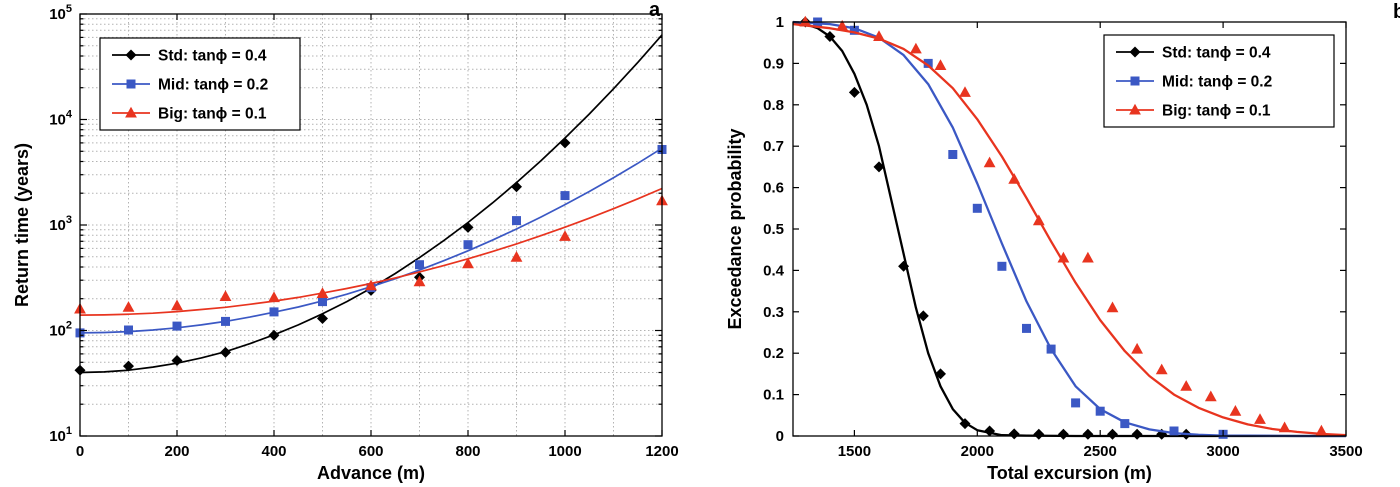 This screenshot has width=1400, height=487. Describe the element at coordinates (735, 228) in the screenshot. I see `y-axis-label: Exceedance probability` at that location.